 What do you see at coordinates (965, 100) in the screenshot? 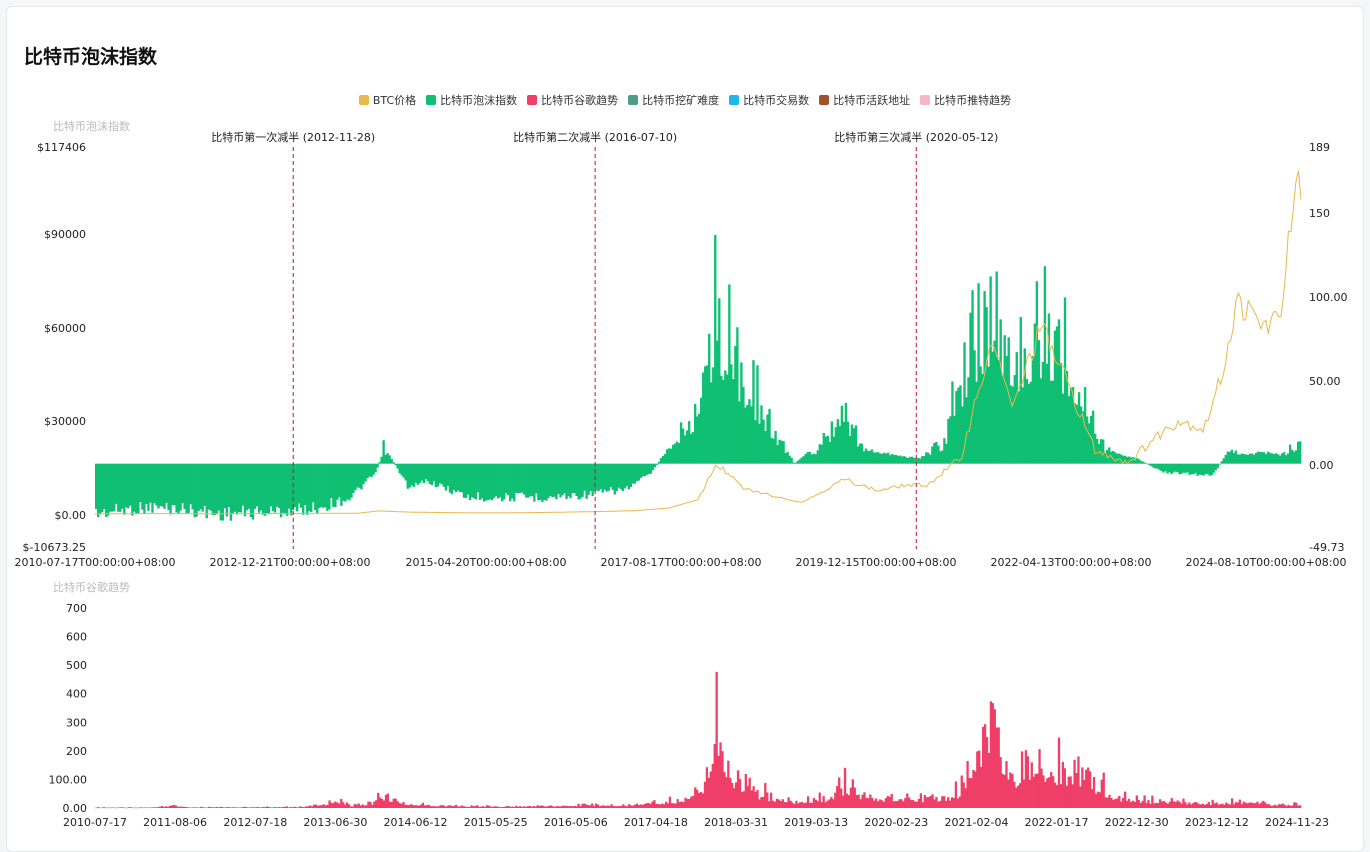
I see `legend-item: 比特币推特趋势` at bounding box center [965, 100].